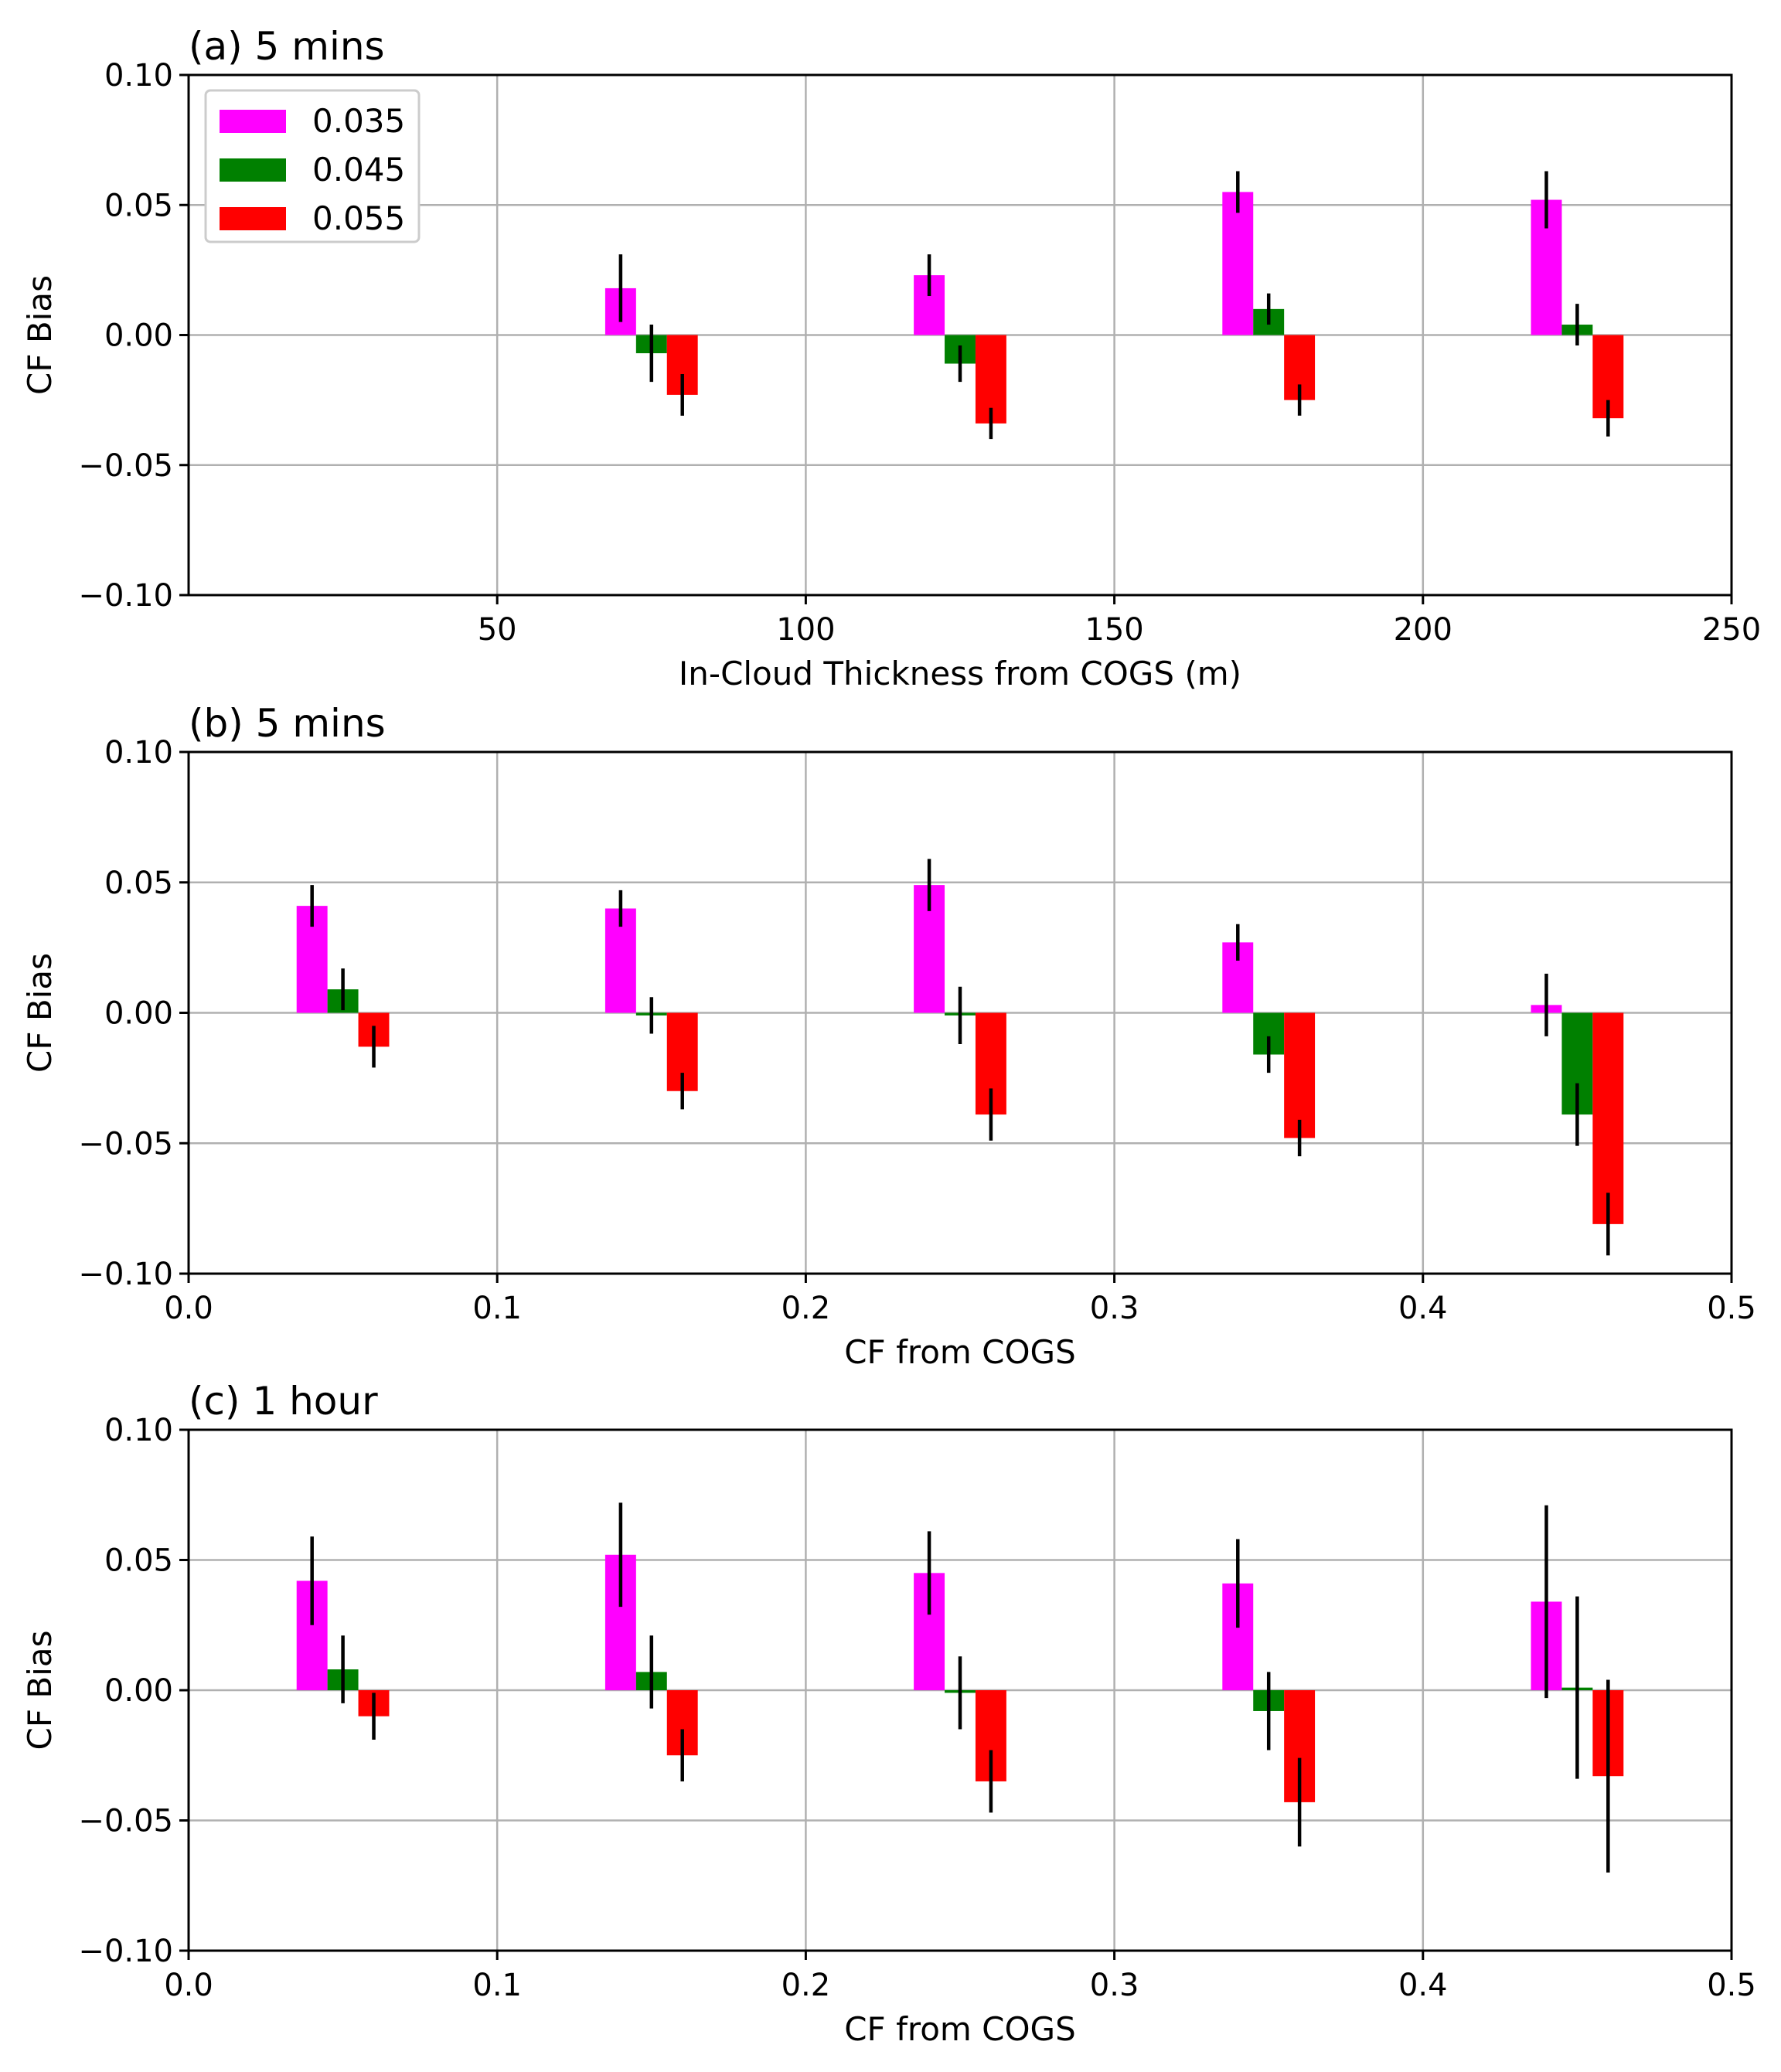  Describe the element at coordinates (1608, 1118) in the screenshot. I see `bar-series-0.055-4` at that location.